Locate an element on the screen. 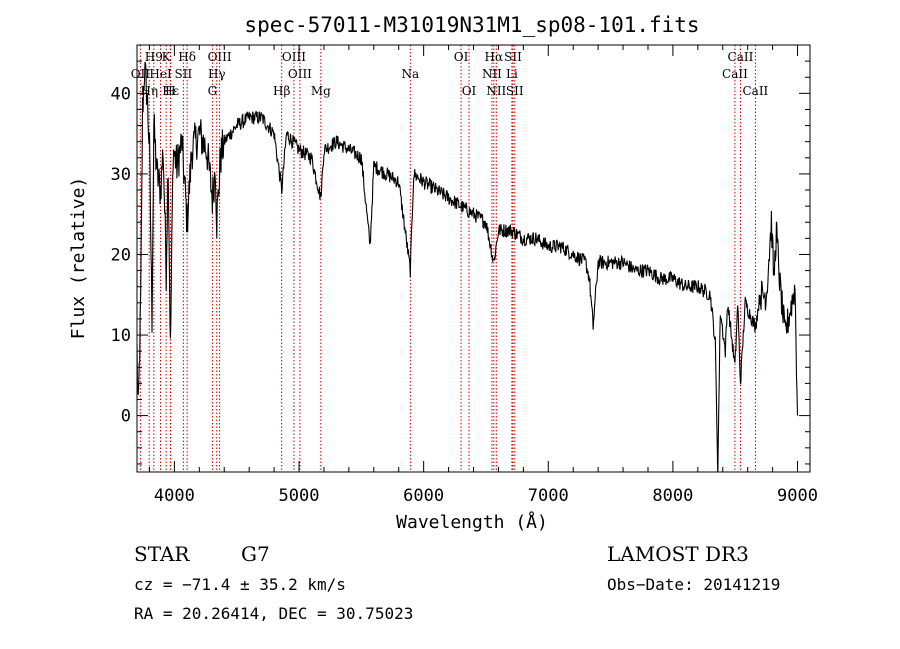 This screenshot has width=900, height=649. observation-date: Obs−Date: 20141219 is located at coordinates (693, 584).